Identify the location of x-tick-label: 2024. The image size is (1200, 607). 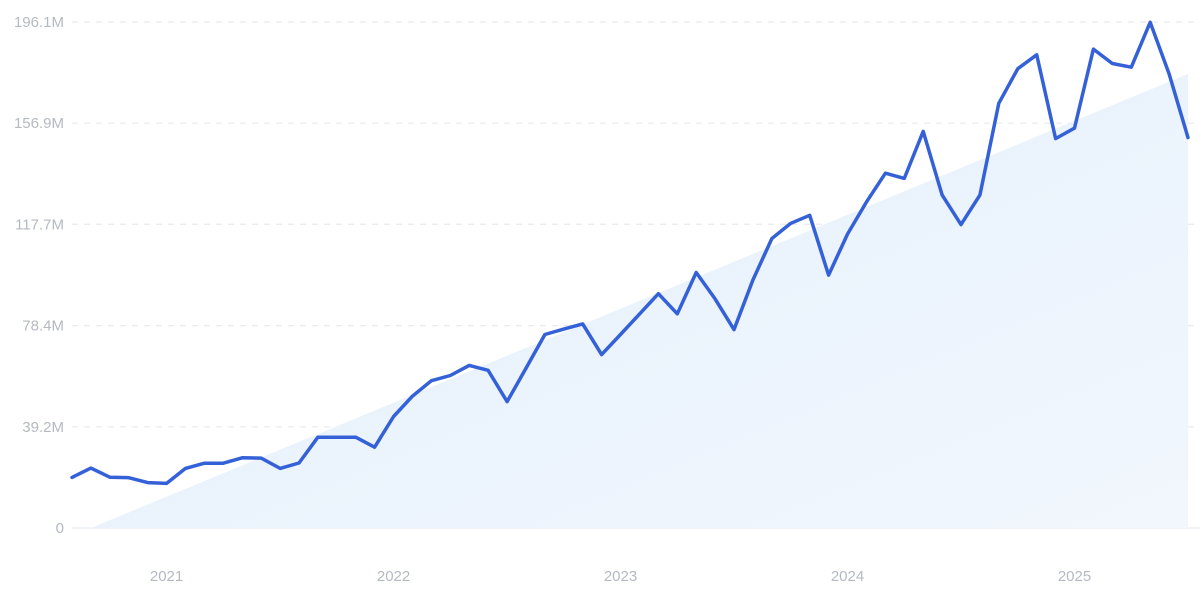
(847, 576).